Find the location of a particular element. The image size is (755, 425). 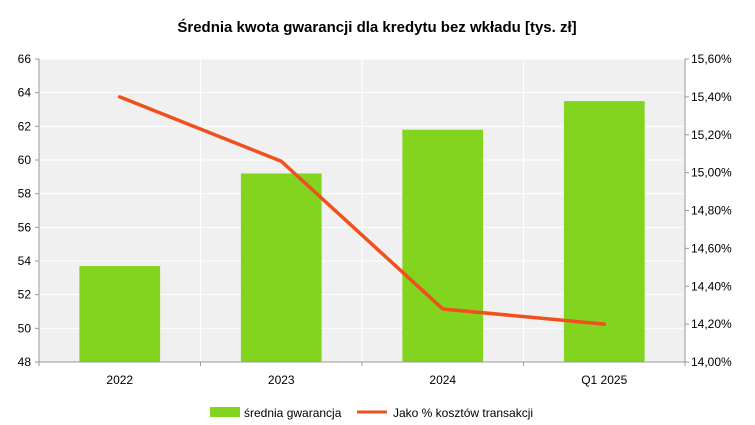

y-left-tick-label: 54 is located at coordinates (25, 261).